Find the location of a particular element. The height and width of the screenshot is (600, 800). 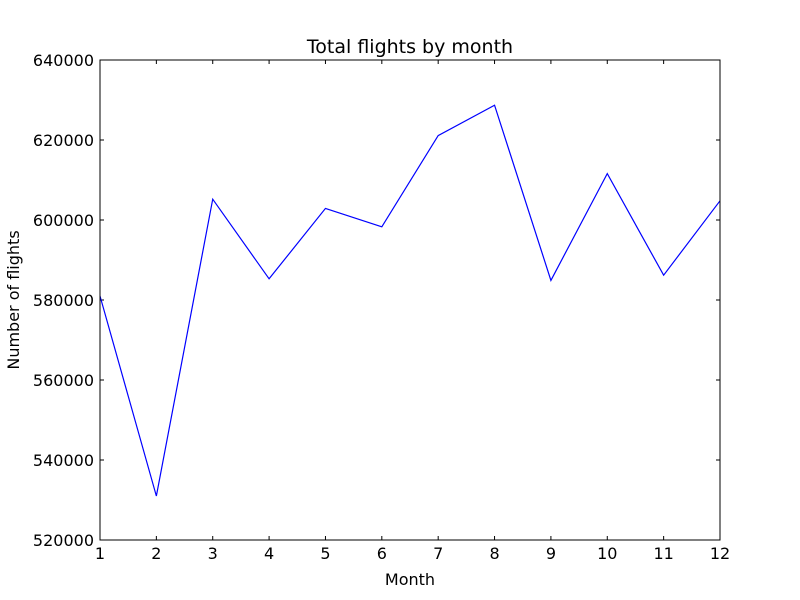

x-tick-label: 7 is located at coordinates (438, 553).